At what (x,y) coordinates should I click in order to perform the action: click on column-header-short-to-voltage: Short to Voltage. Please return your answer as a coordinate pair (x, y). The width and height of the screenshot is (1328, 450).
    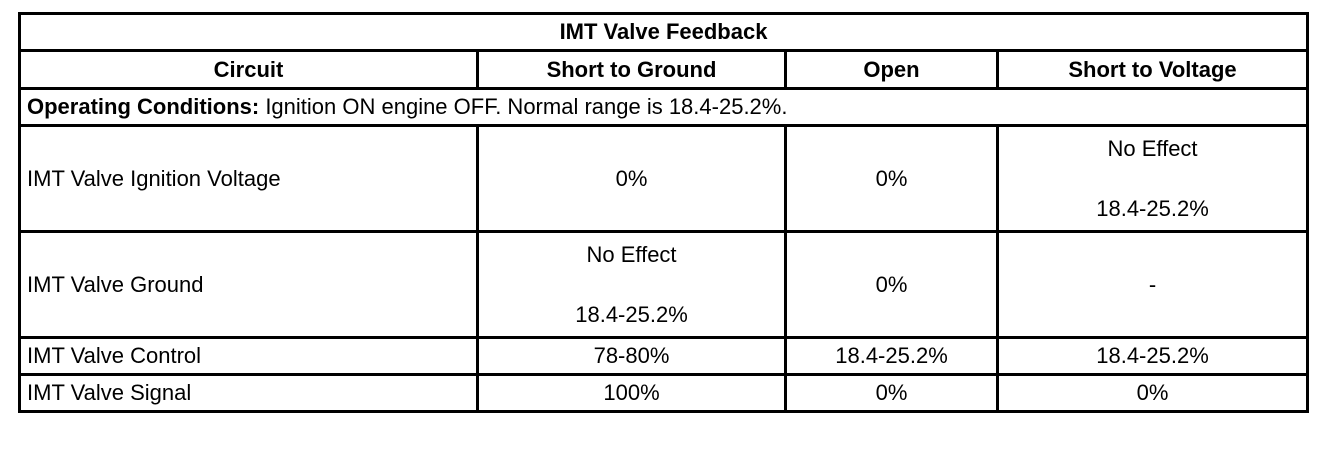
    Looking at the image, I should click on (1152, 69).